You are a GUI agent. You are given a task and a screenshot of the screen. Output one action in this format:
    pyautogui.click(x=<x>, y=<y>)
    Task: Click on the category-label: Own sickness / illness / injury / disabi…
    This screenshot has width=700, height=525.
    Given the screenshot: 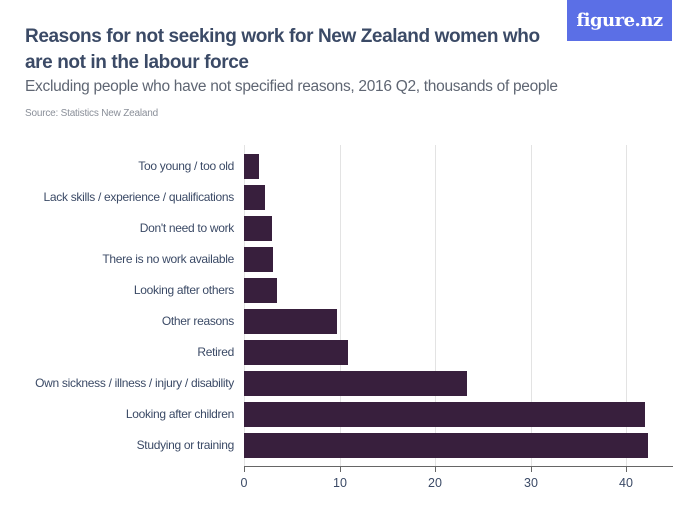 What is the action you would take?
    pyautogui.click(x=134, y=383)
    